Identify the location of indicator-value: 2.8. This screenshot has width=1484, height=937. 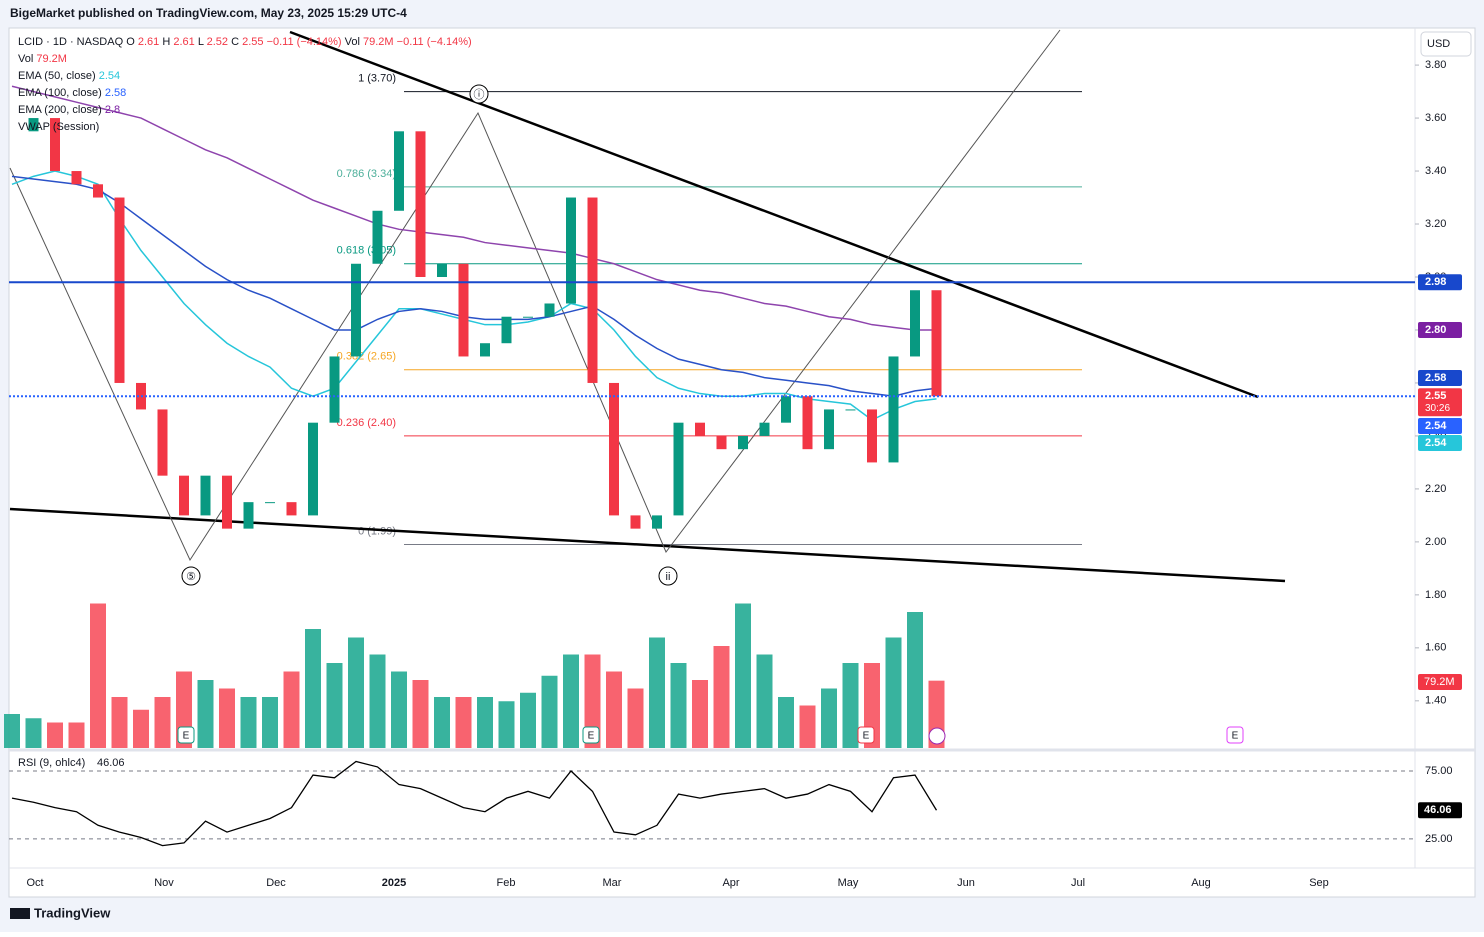
(112, 110).